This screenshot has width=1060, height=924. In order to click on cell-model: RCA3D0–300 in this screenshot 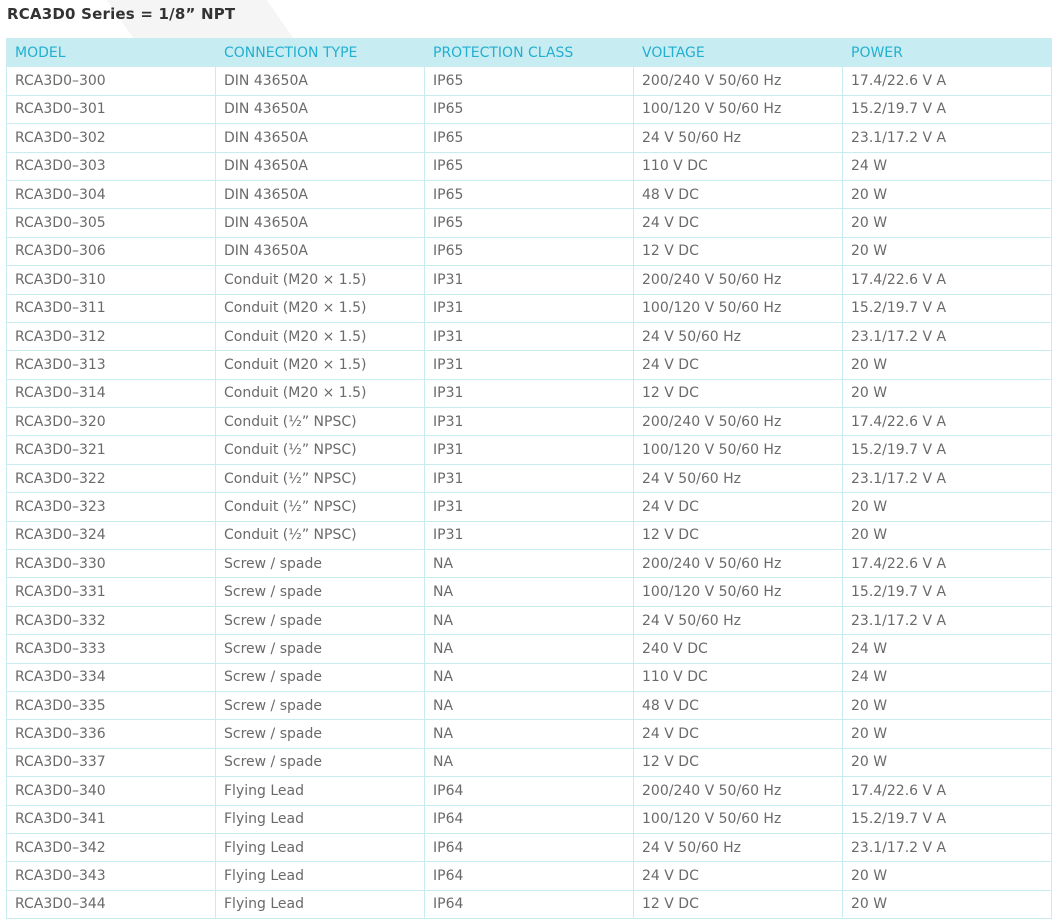, I will do `click(111, 81)`.